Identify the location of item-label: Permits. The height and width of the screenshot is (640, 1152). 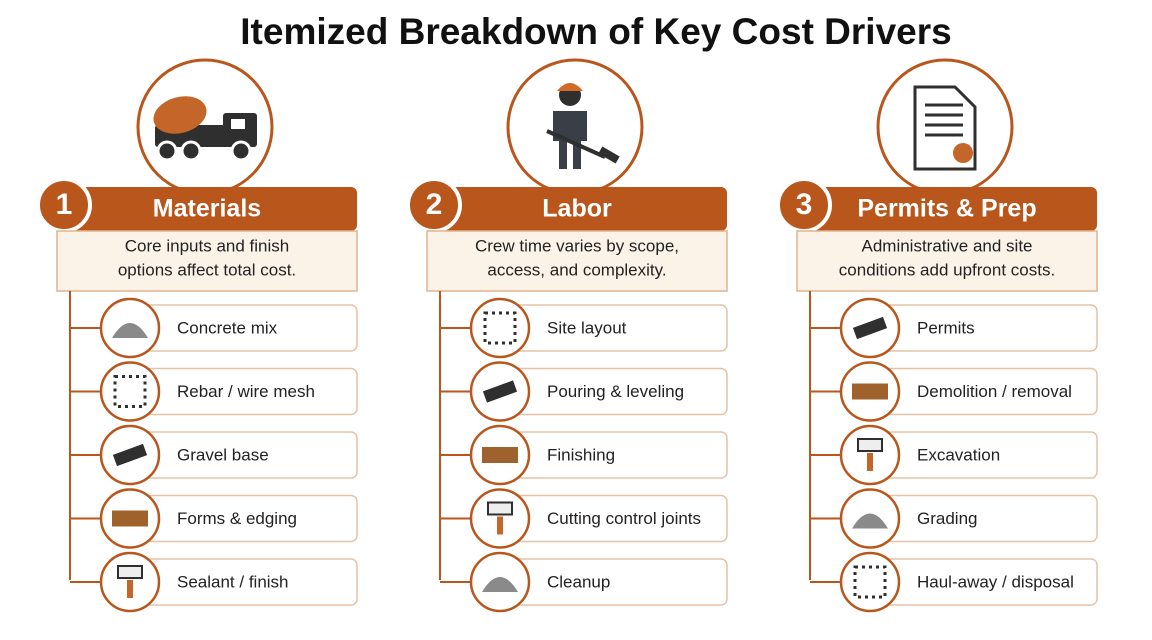
(946, 327).